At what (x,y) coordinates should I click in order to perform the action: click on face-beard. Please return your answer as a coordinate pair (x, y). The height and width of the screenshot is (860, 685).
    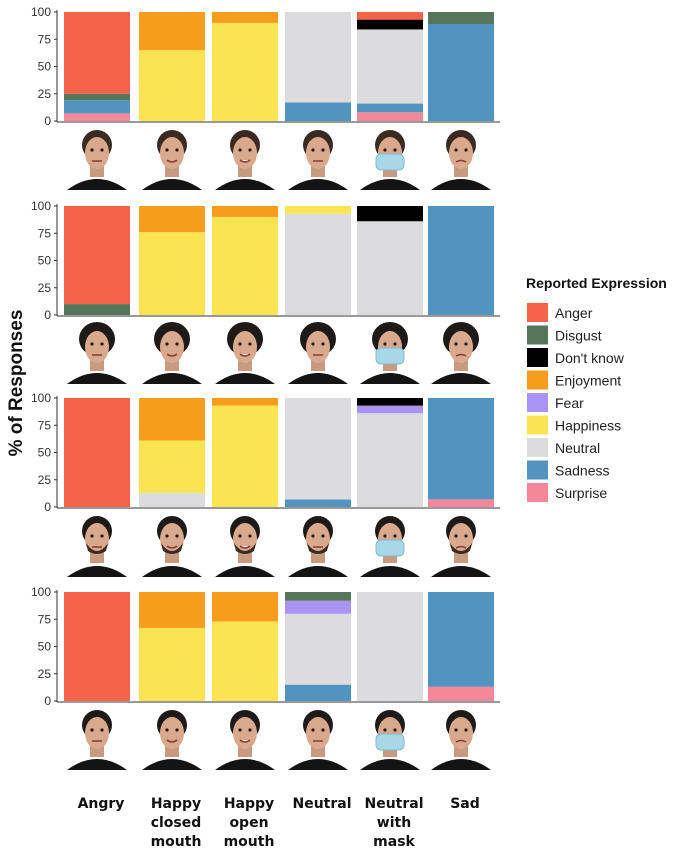
    Looking at the image, I should click on (318, 548).